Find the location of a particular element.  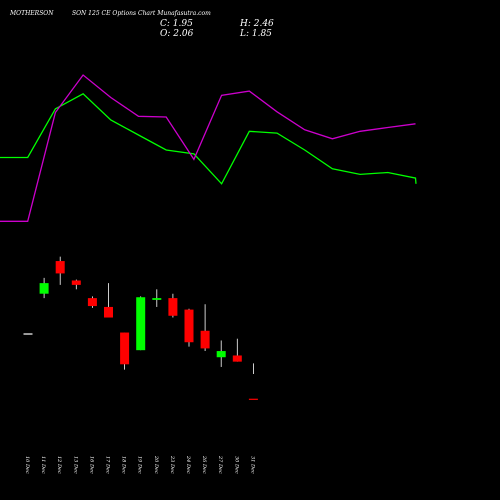

chart-subtitle: SON 125 CE Options Chart Munafasutra.com is located at coordinates (141, 13).